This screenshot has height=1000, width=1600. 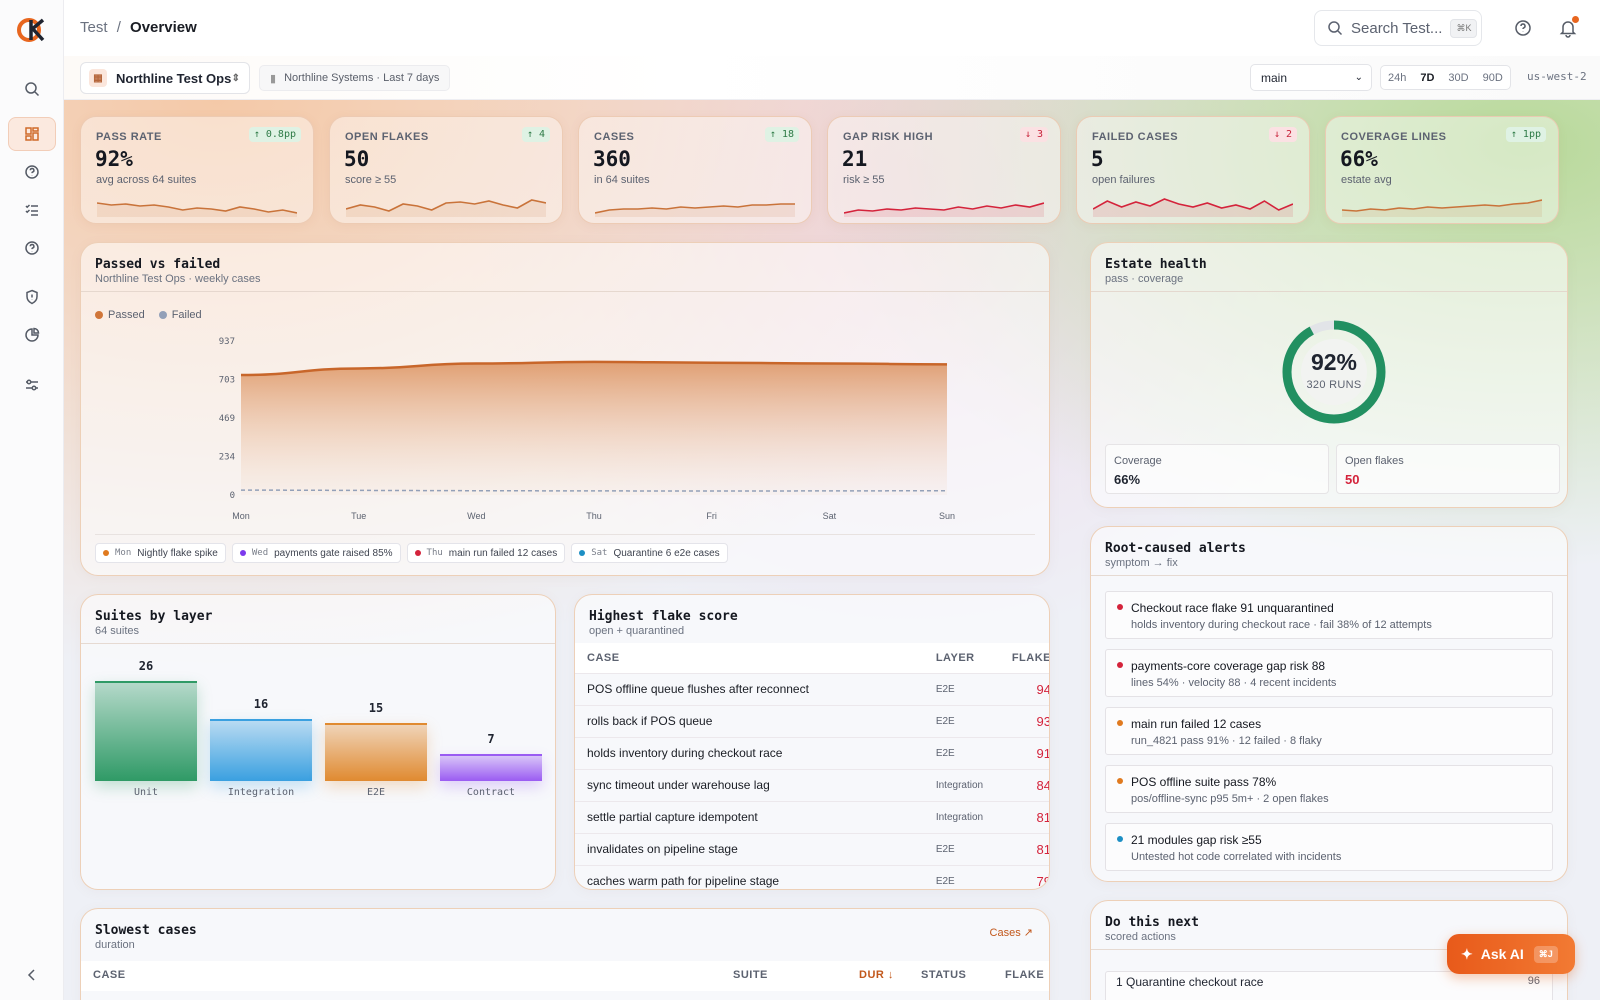 I want to click on search-input: Search Test... ⌘K, so click(x=1398, y=28).